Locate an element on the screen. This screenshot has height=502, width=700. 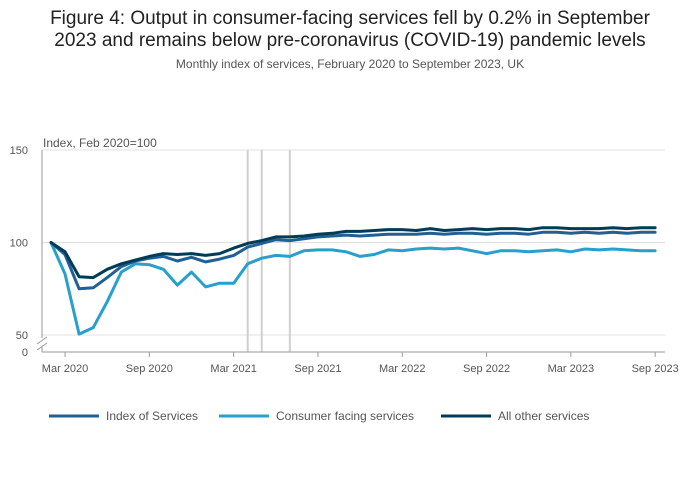
legend-label: All other services is located at coordinates (543, 416).